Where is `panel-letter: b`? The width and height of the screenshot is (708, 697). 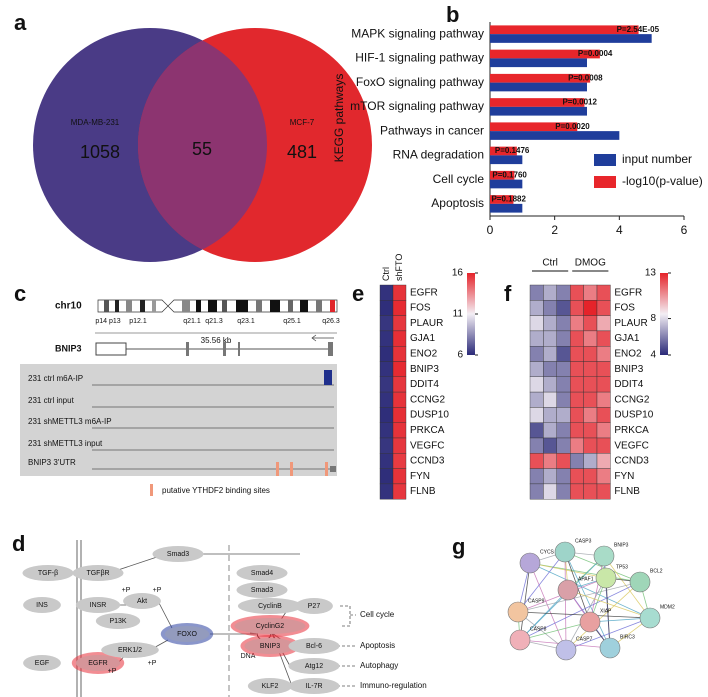 panel-letter: b is located at coordinates (452, 14).